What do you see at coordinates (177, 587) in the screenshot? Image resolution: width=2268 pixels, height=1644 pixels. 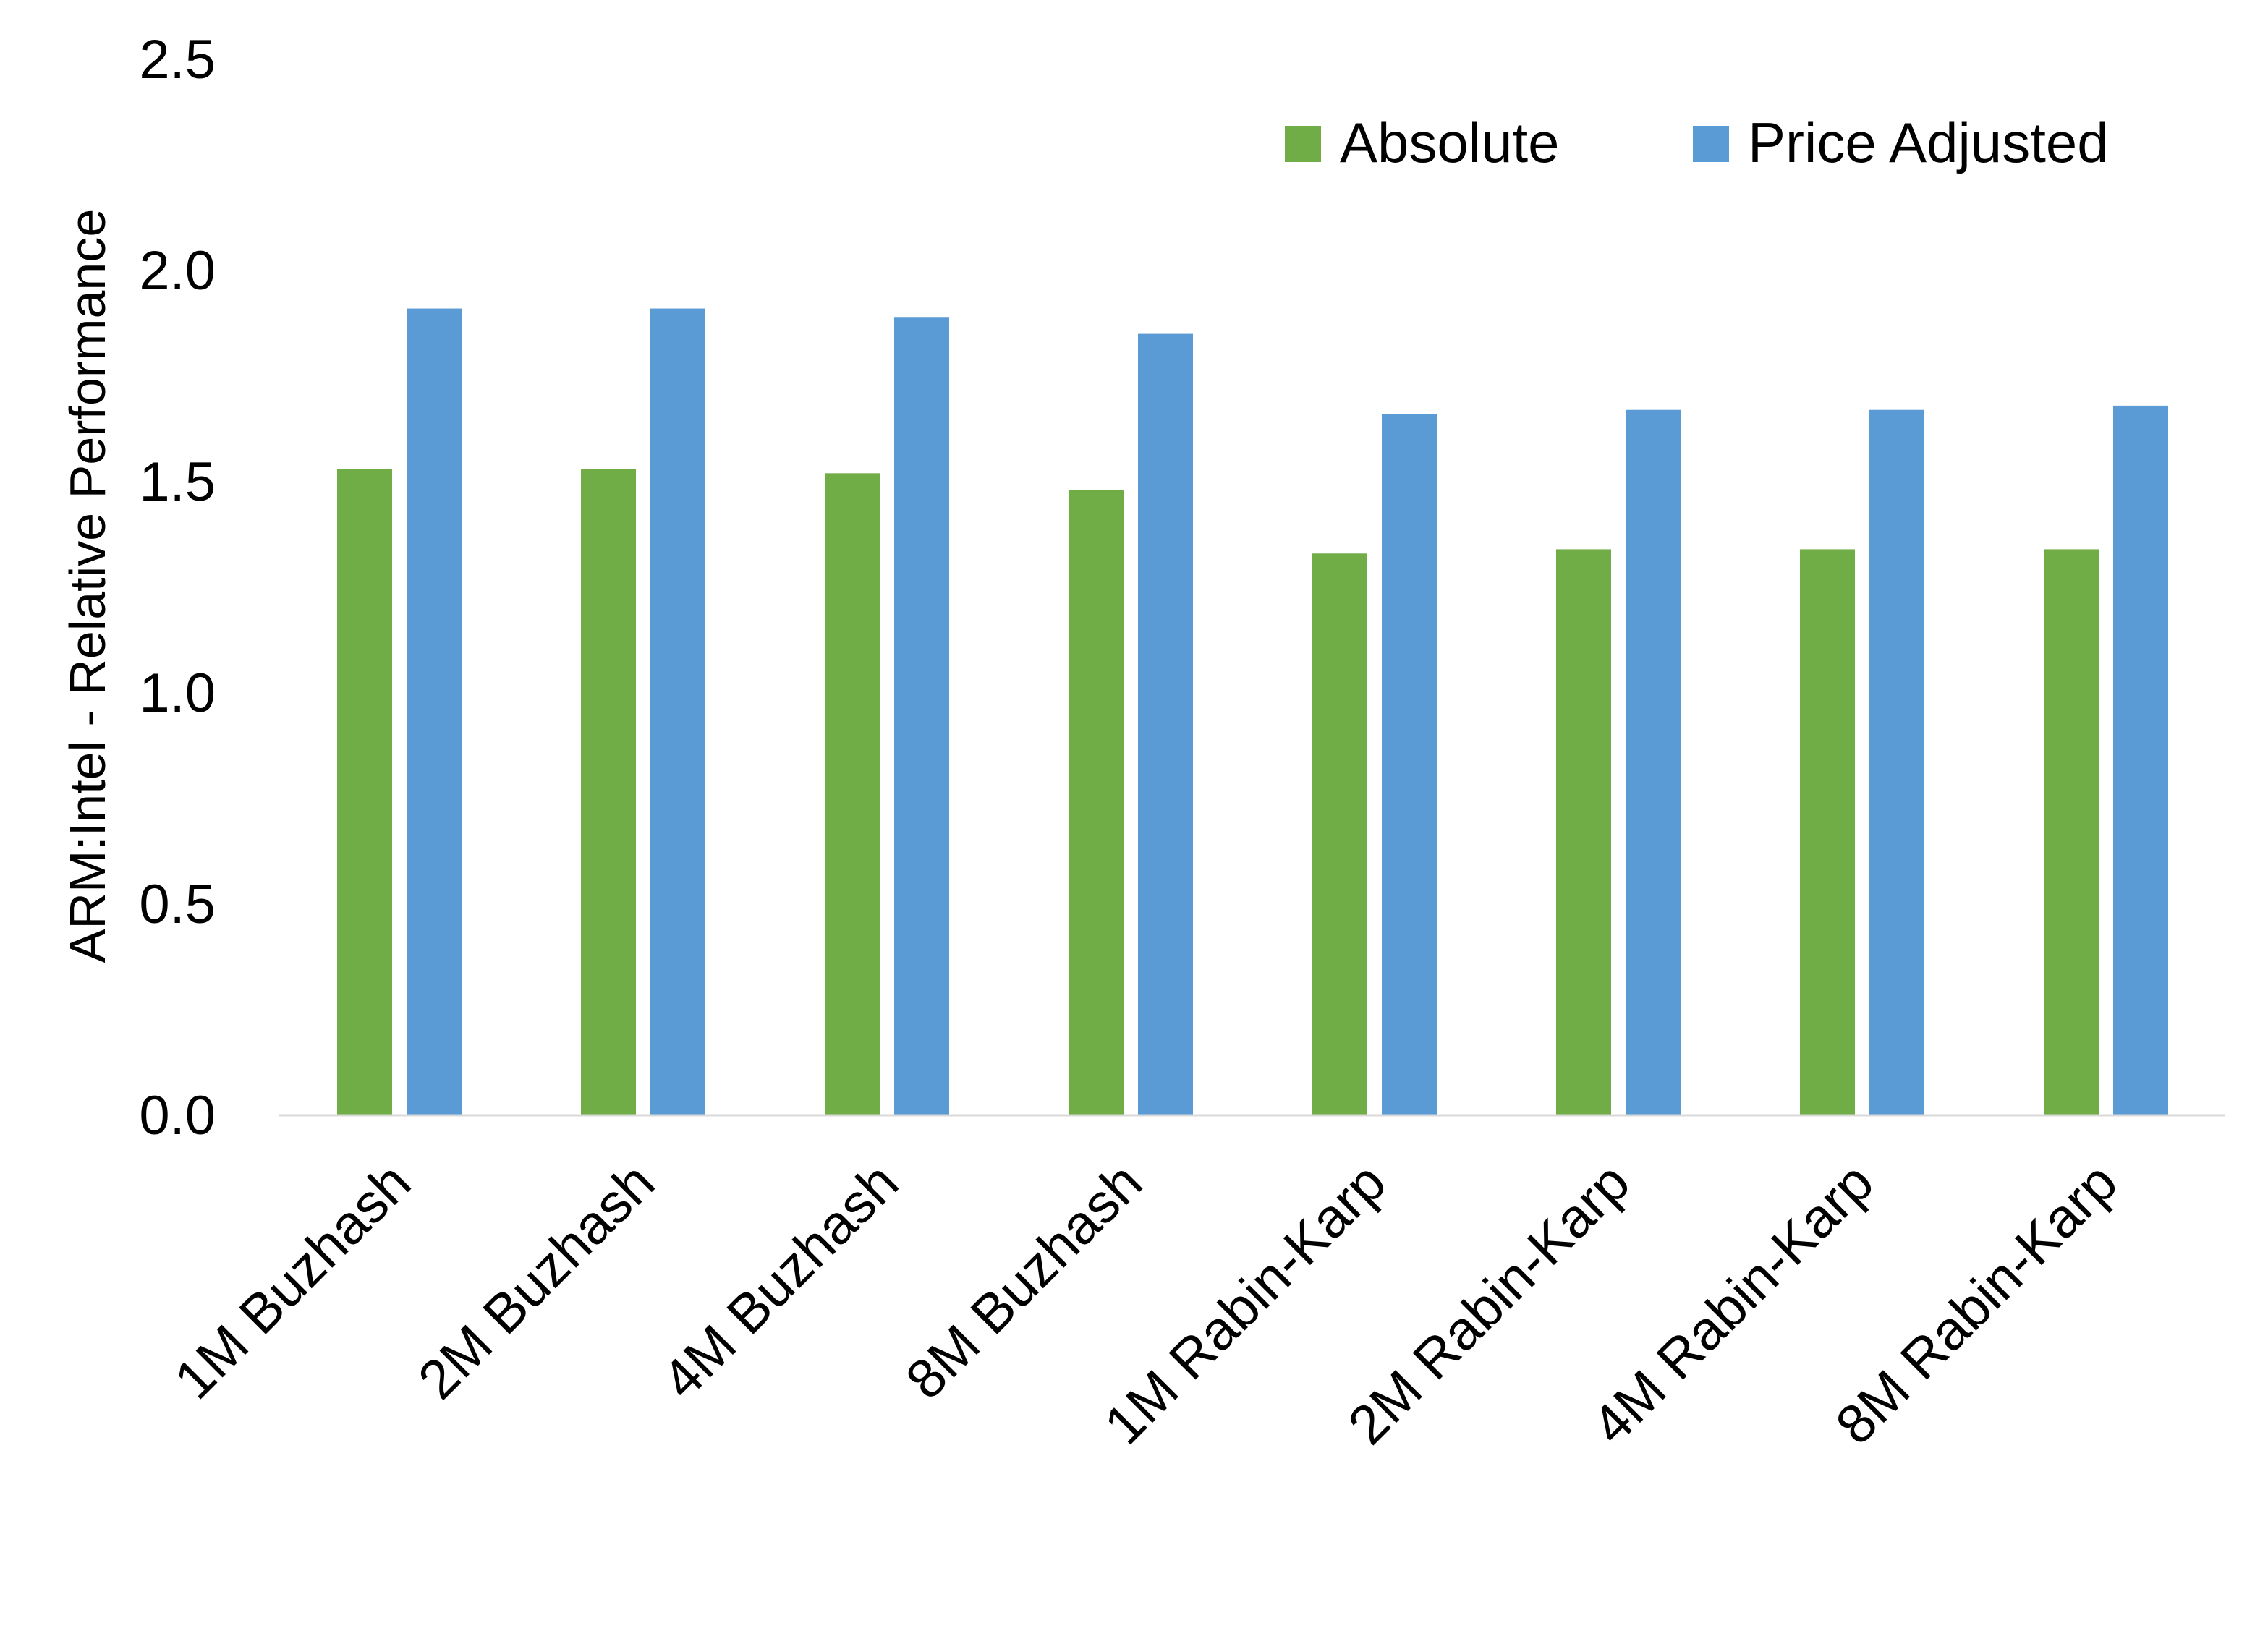 I see `y-axis-ticks: 0.0 0.5 1.0 1.5 2.0 2.5` at bounding box center [177, 587].